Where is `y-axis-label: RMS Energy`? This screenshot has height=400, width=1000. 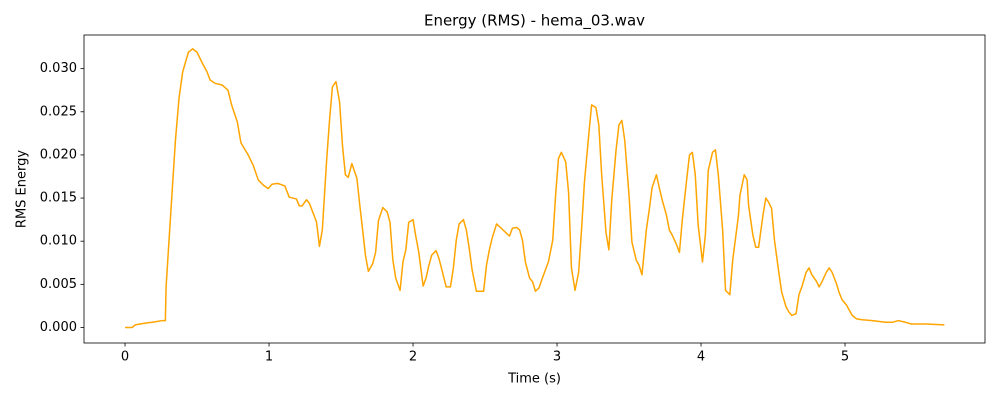
y-axis-label: RMS Energy is located at coordinates (22, 189).